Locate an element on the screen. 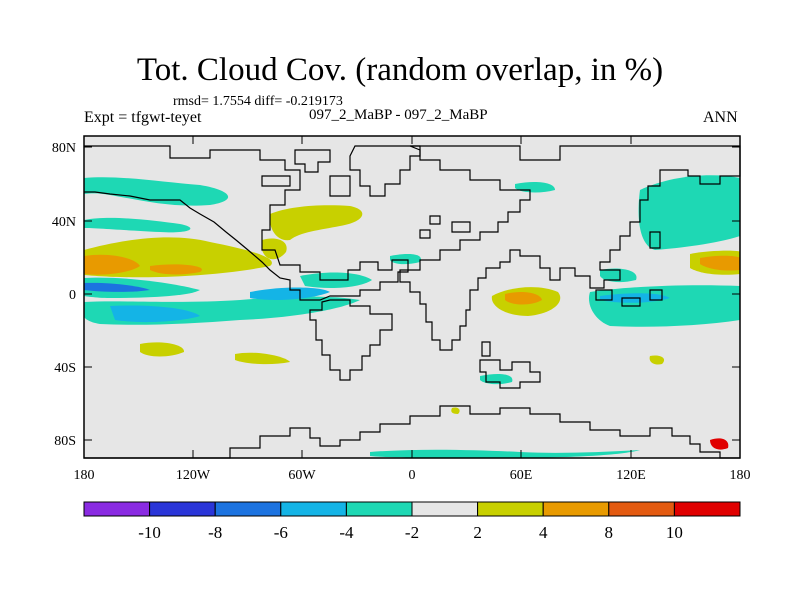  case-label: 097_2_MaBP - 097_2_MaBP is located at coordinates (398, 115).